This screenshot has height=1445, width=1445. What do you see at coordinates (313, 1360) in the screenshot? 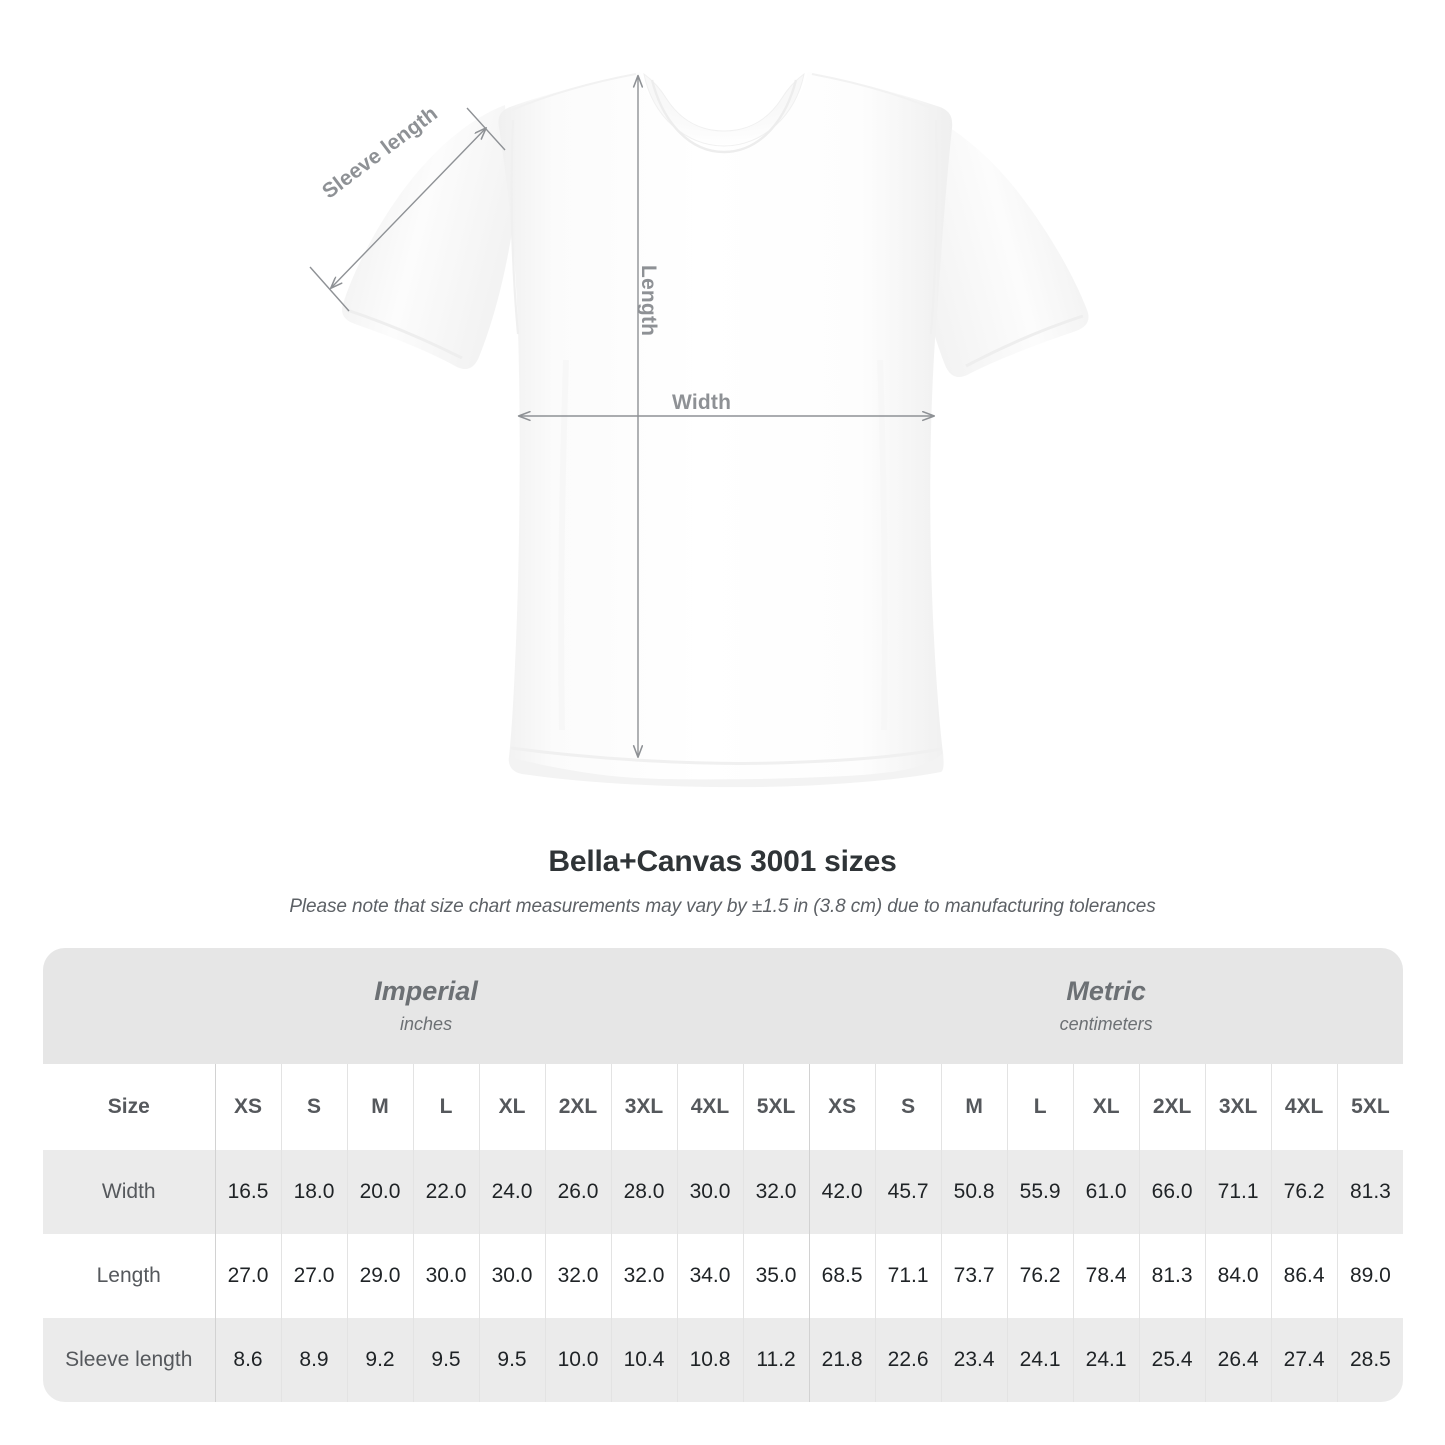
I see `cell-sleeve-length-imperial-s: 8.9` at bounding box center [313, 1360].